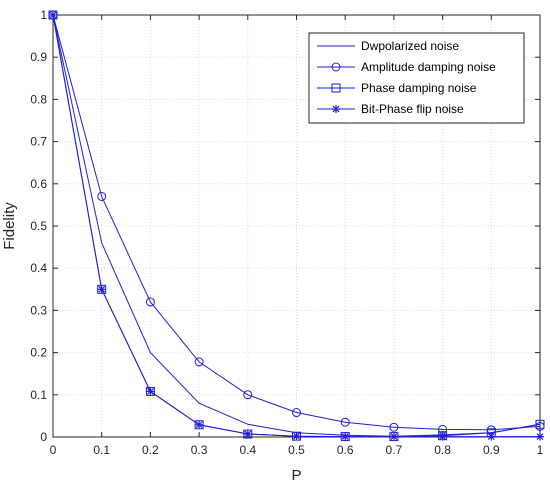 Image resolution: width=550 pixels, height=494 pixels. I want to click on x-tick-label: 0.7, so click(394, 450).